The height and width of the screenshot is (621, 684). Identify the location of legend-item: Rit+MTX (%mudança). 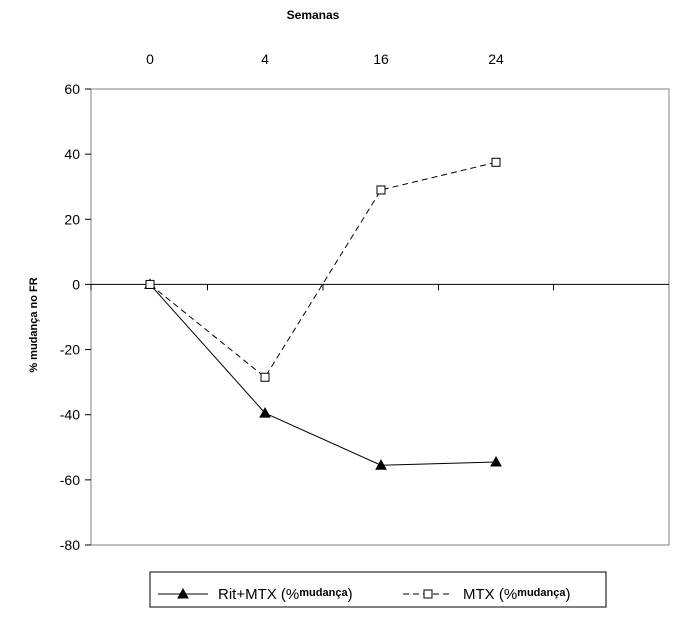
(255, 594).